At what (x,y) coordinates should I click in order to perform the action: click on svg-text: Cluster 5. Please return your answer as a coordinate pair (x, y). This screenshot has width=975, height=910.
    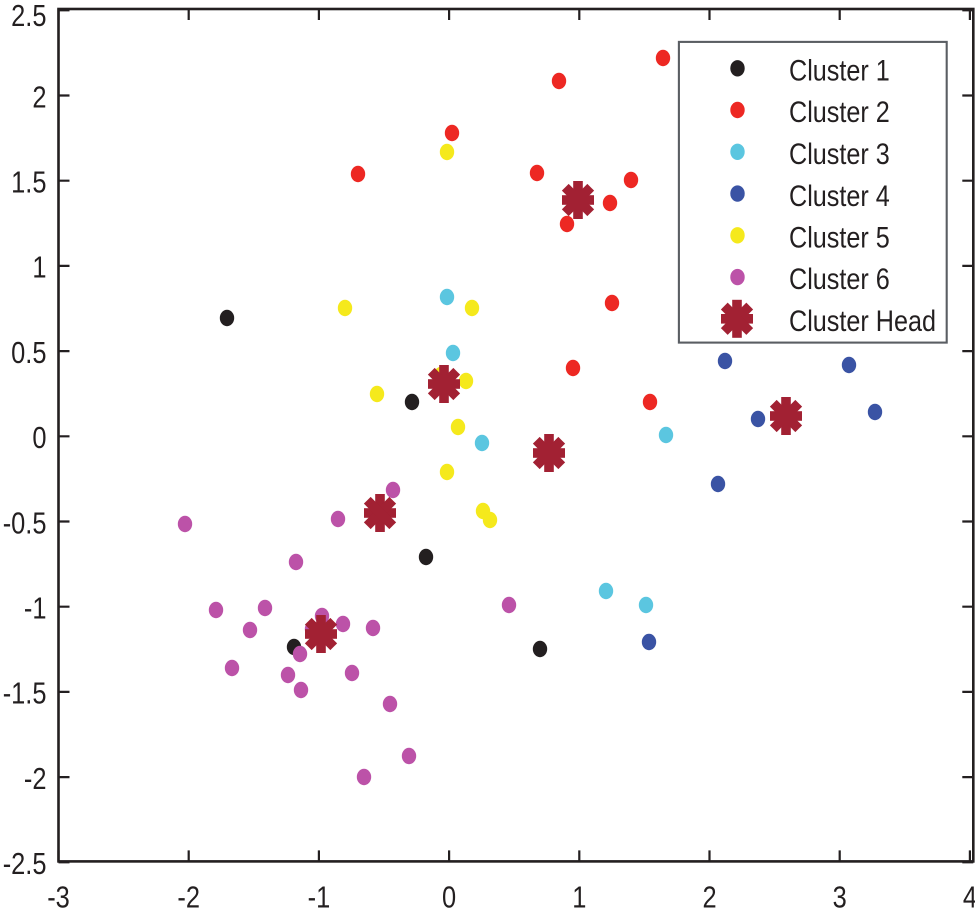
    Looking at the image, I should click on (839, 237).